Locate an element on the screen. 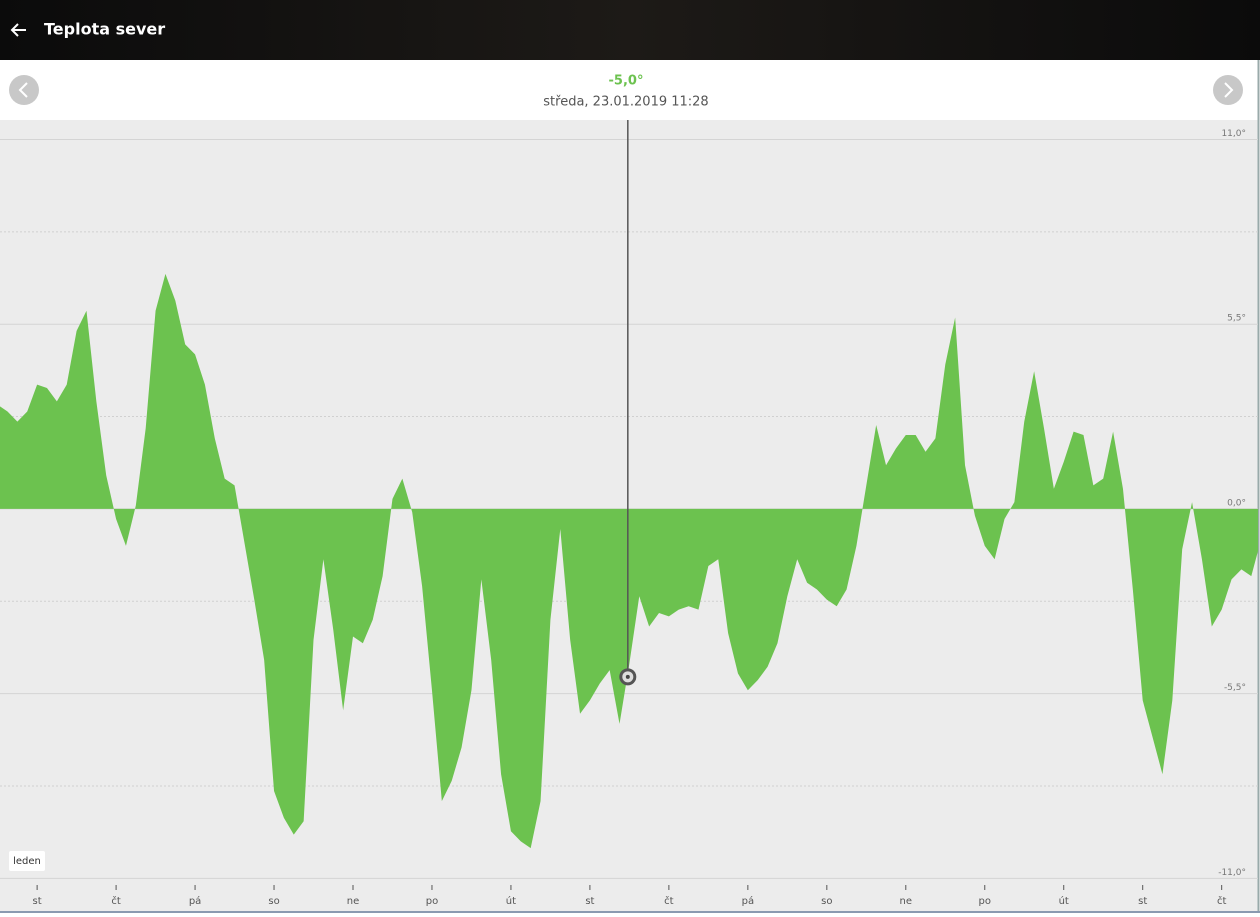 The width and height of the screenshot is (1260, 917). period-label: leden is located at coordinates (27, 861).